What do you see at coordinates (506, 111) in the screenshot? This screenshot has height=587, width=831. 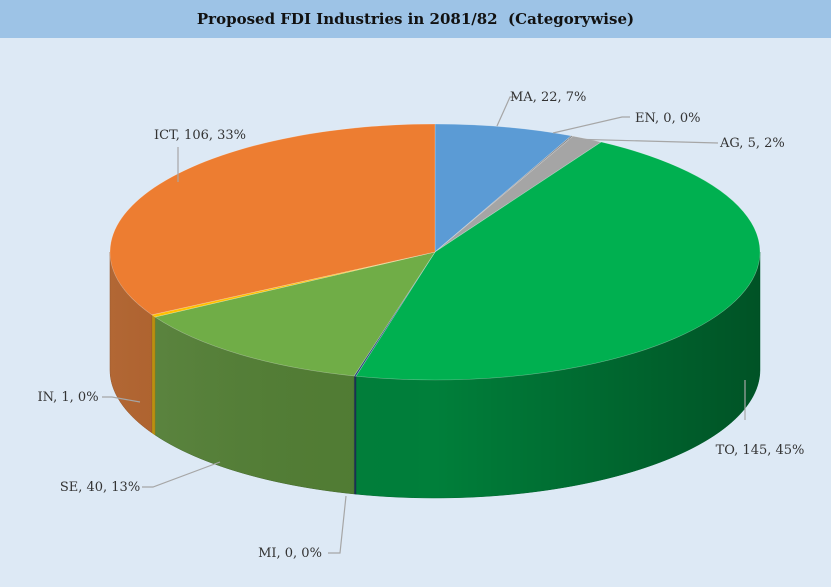 I see `leader-line-ma` at bounding box center [506, 111].